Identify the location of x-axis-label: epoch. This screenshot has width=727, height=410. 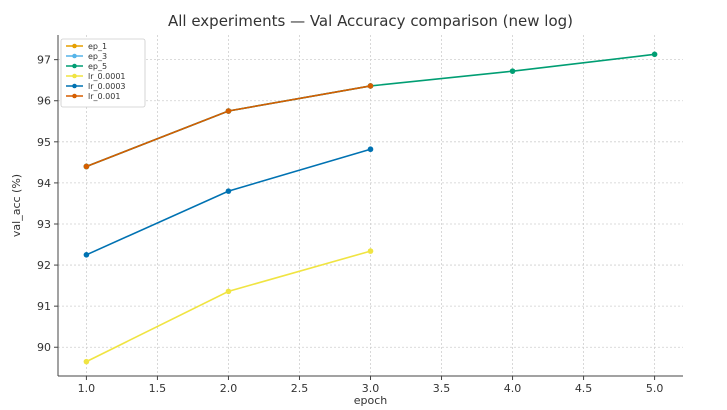
(371, 400).